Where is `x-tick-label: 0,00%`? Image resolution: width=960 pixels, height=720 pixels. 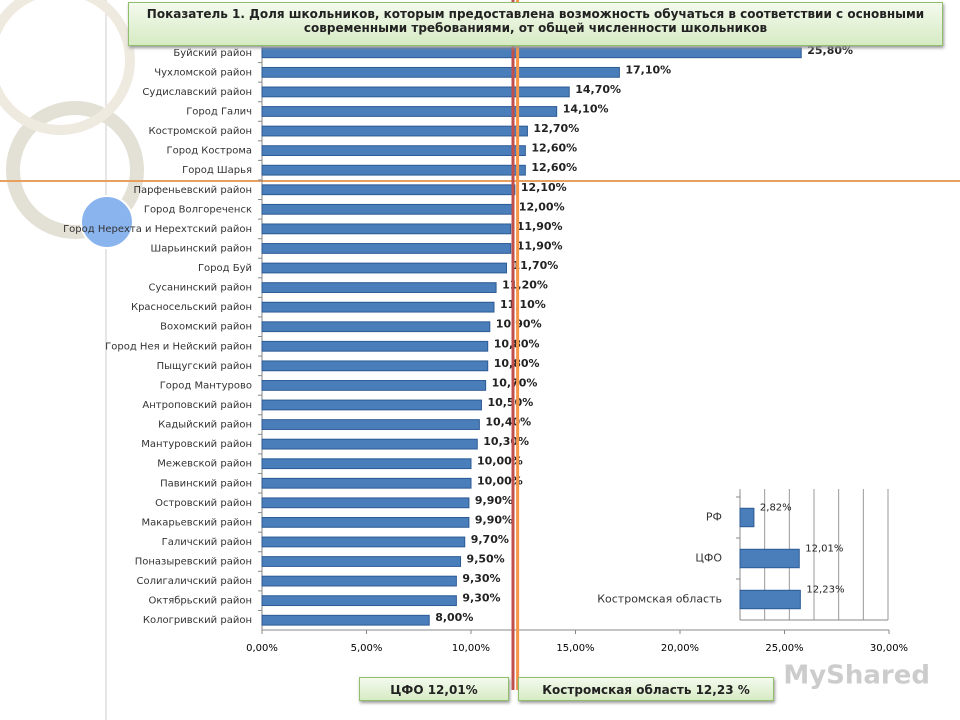
x-tick-label: 0,00% is located at coordinates (262, 648).